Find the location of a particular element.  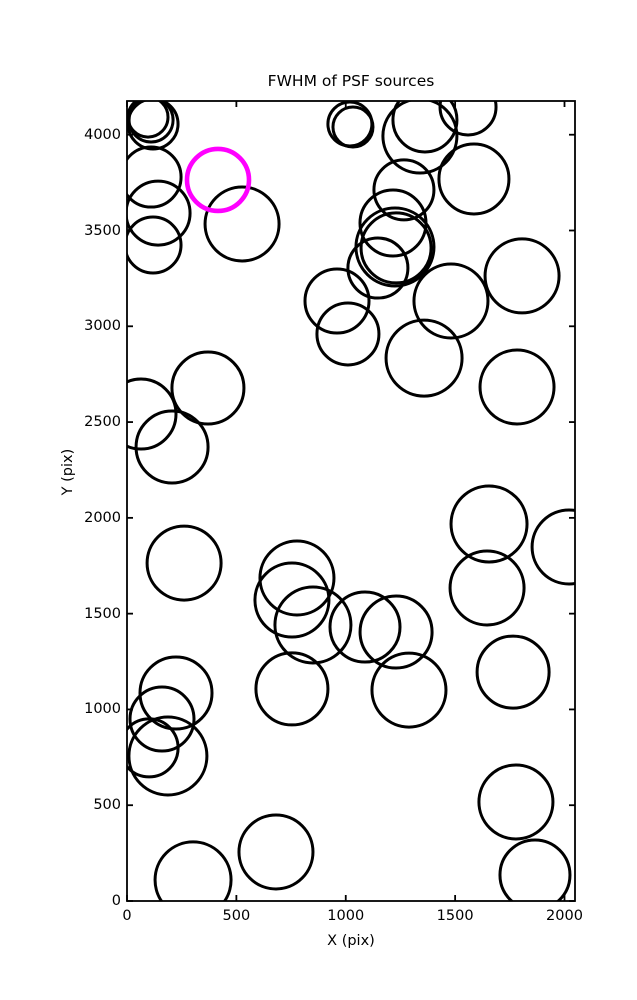

x-axis-label: X (pix) is located at coordinates (351, 941).